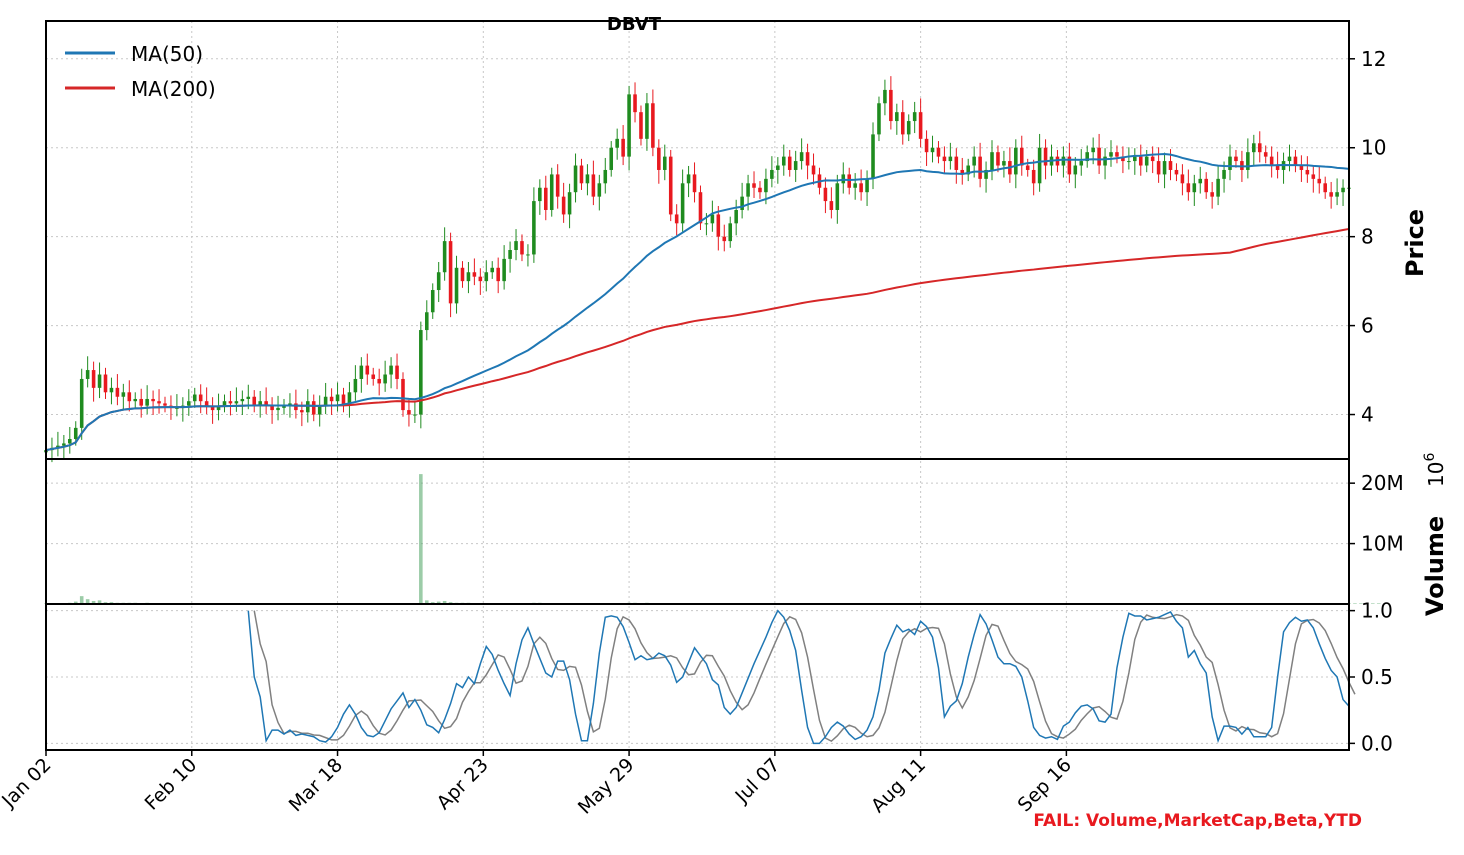  Describe the element at coordinates (173, 89) in the screenshot. I see `legend-ma200-label: MA(200)` at that location.